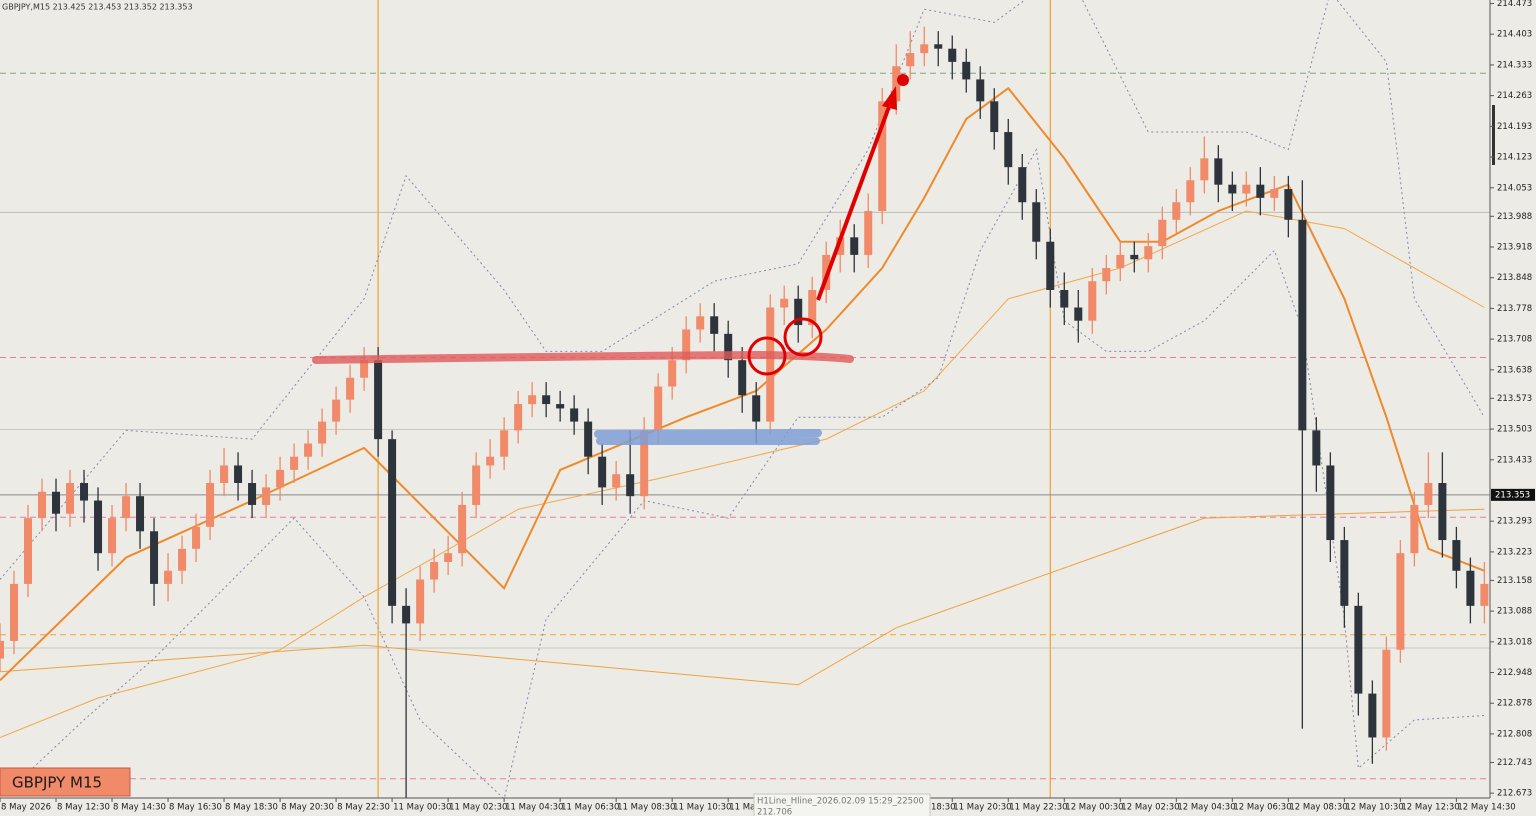 This screenshot has width=1536, height=816. Describe the element at coordinates (1486, 808) in the screenshot. I see `x-tick-label: 12 May 14:30` at that location.